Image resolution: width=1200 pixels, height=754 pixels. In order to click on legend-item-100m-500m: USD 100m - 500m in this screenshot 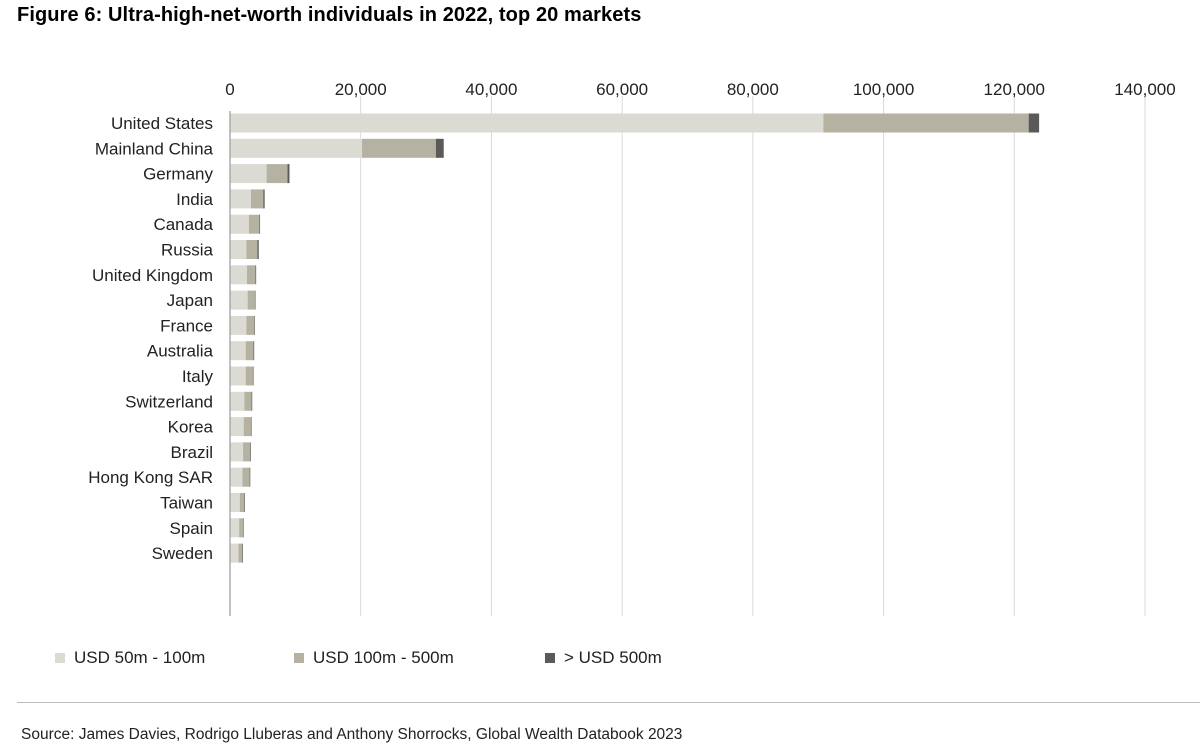, I will do `click(374, 658)`.